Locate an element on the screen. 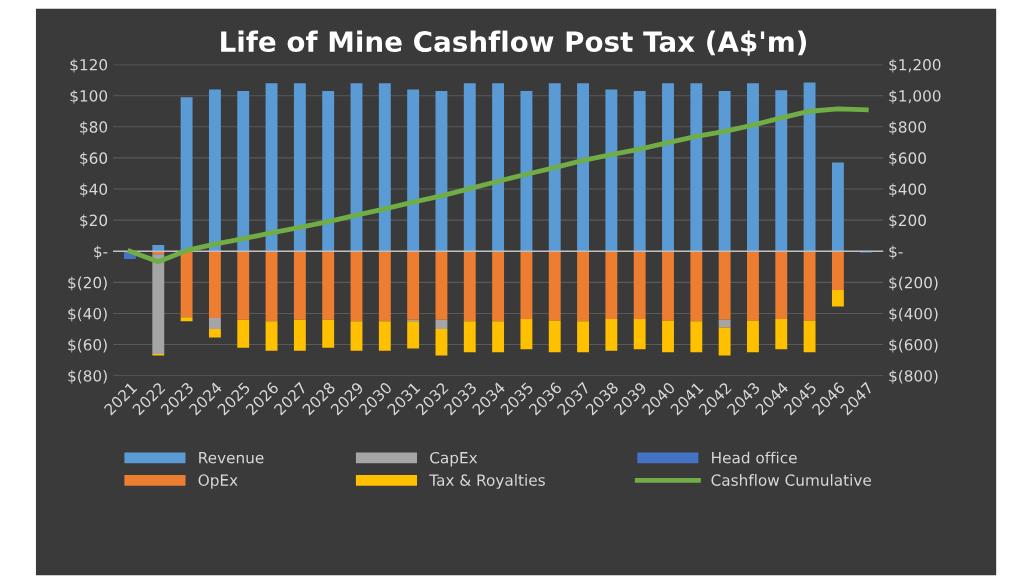  y2-tick-label: $800 is located at coordinates (907, 127).